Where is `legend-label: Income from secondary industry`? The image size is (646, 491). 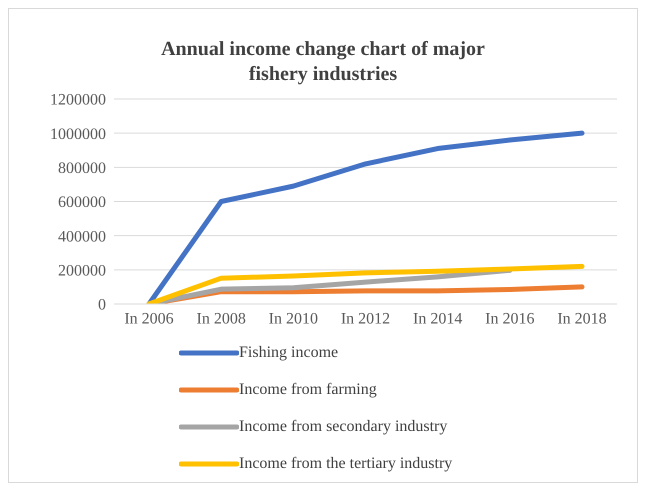 legend-label: Income from secondary industry is located at coordinates (343, 427).